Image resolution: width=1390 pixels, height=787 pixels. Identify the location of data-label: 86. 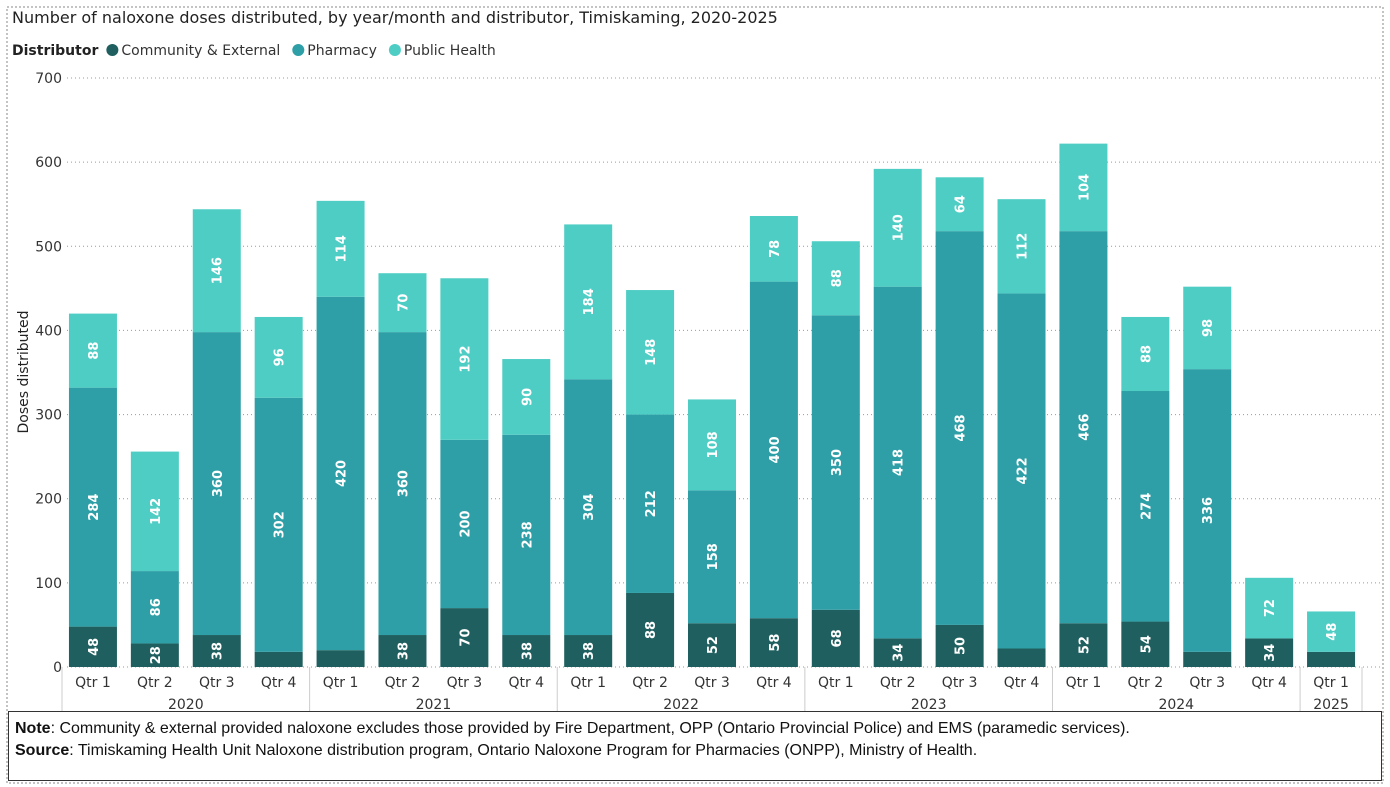
(156, 607).